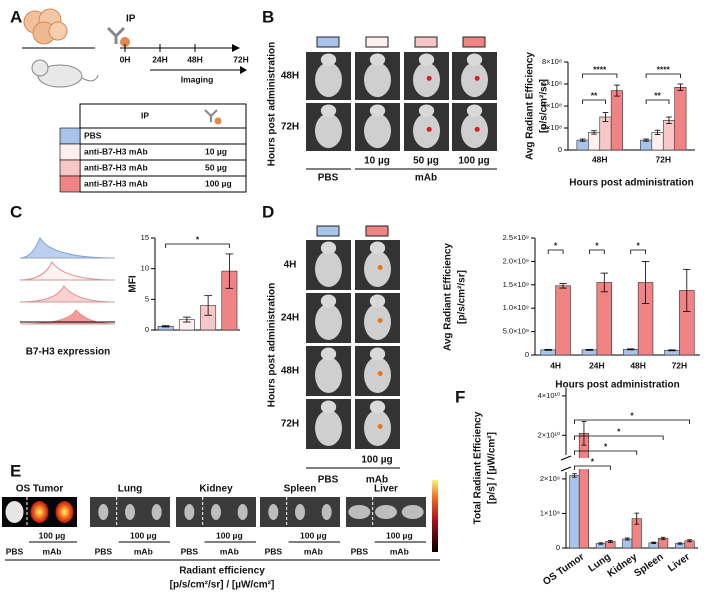 This screenshot has height=593, width=708. Describe the element at coordinates (218, 121) in the screenshot. I see `antibody-dot` at that location.